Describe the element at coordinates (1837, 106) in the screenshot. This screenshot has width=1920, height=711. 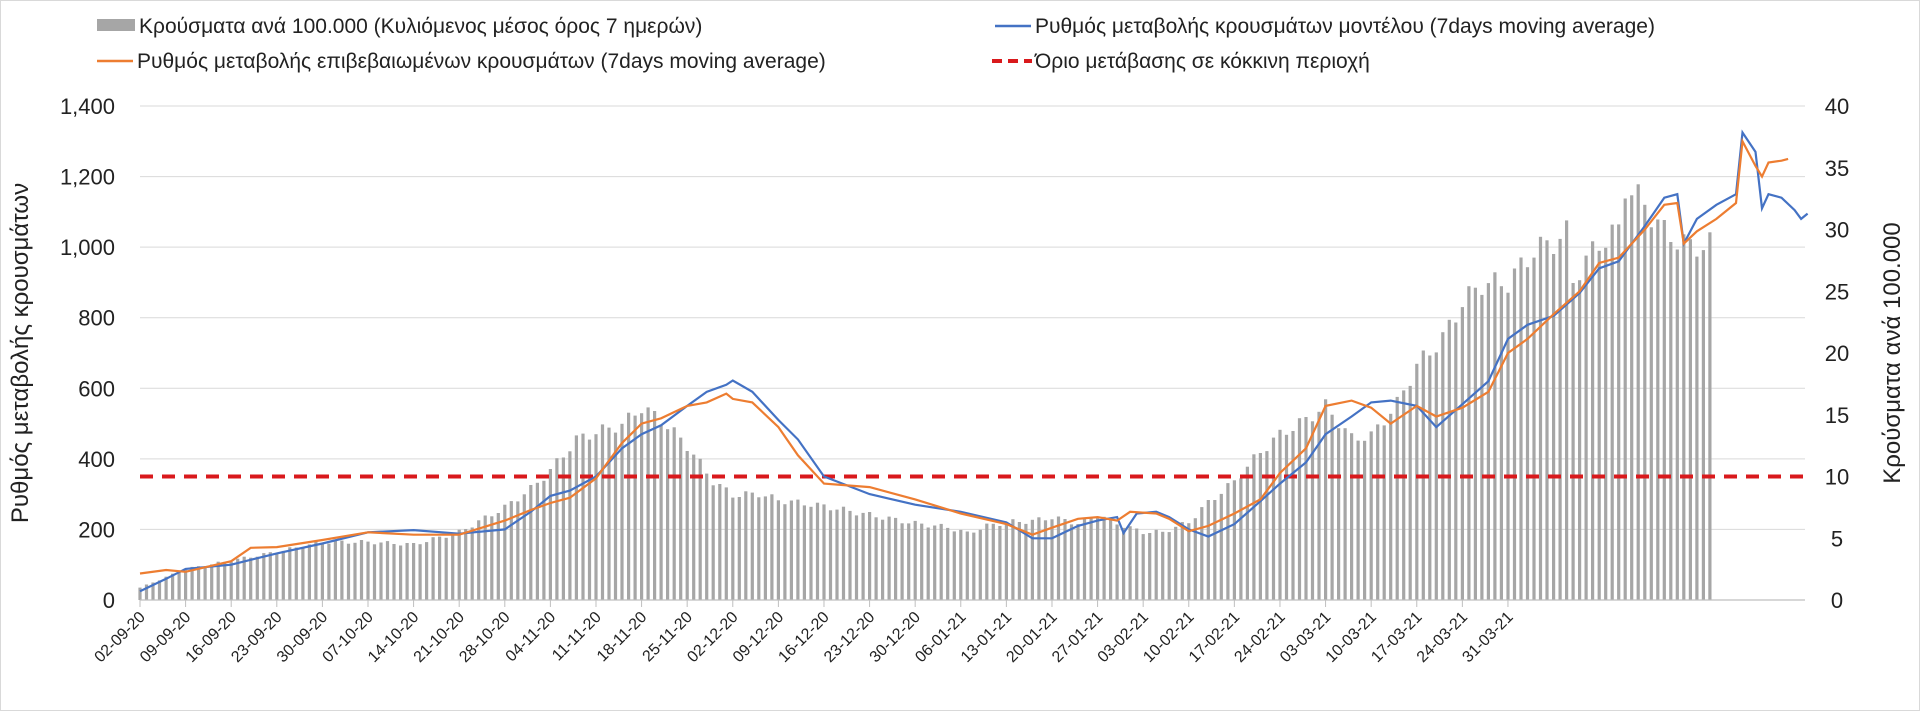
I see `right-tick-label: 40` at that location.